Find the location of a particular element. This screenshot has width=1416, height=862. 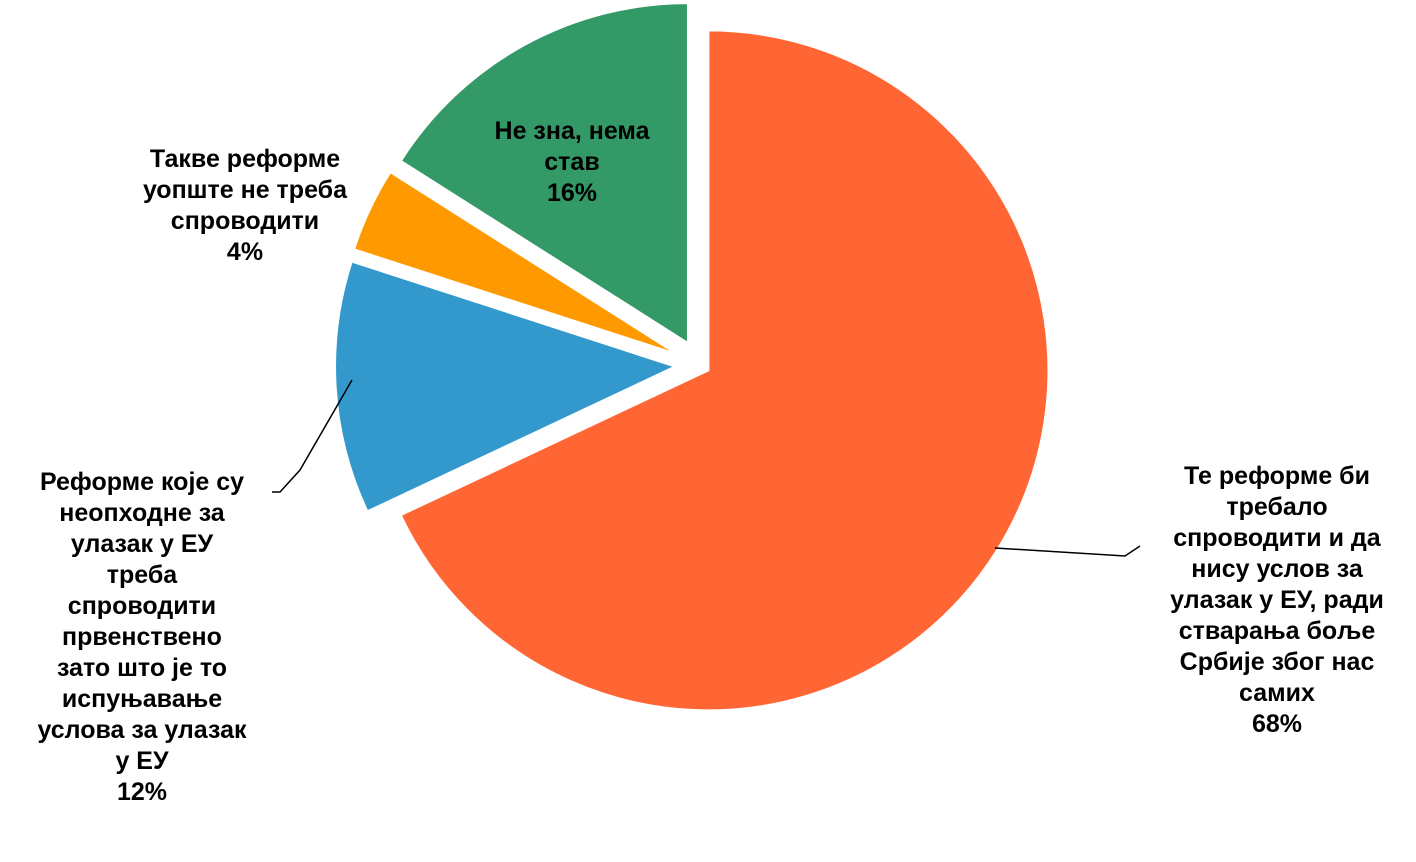

slice-label-text: самих is located at coordinates (1277, 693).